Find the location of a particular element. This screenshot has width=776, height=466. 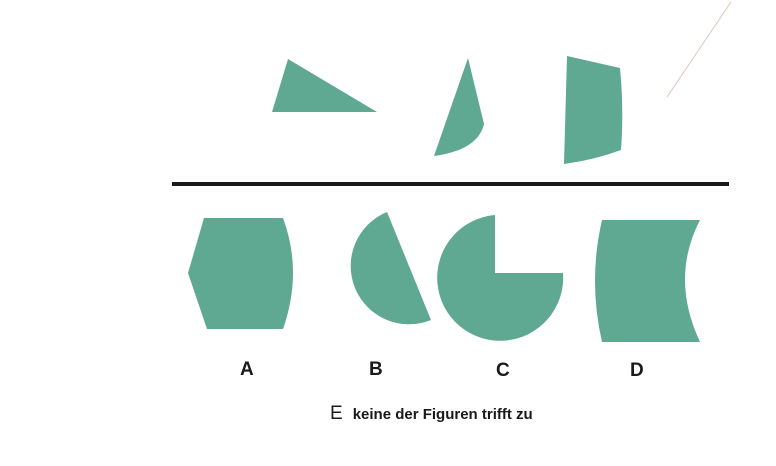

right-triangle-piece is located at coordinates (324, 85).